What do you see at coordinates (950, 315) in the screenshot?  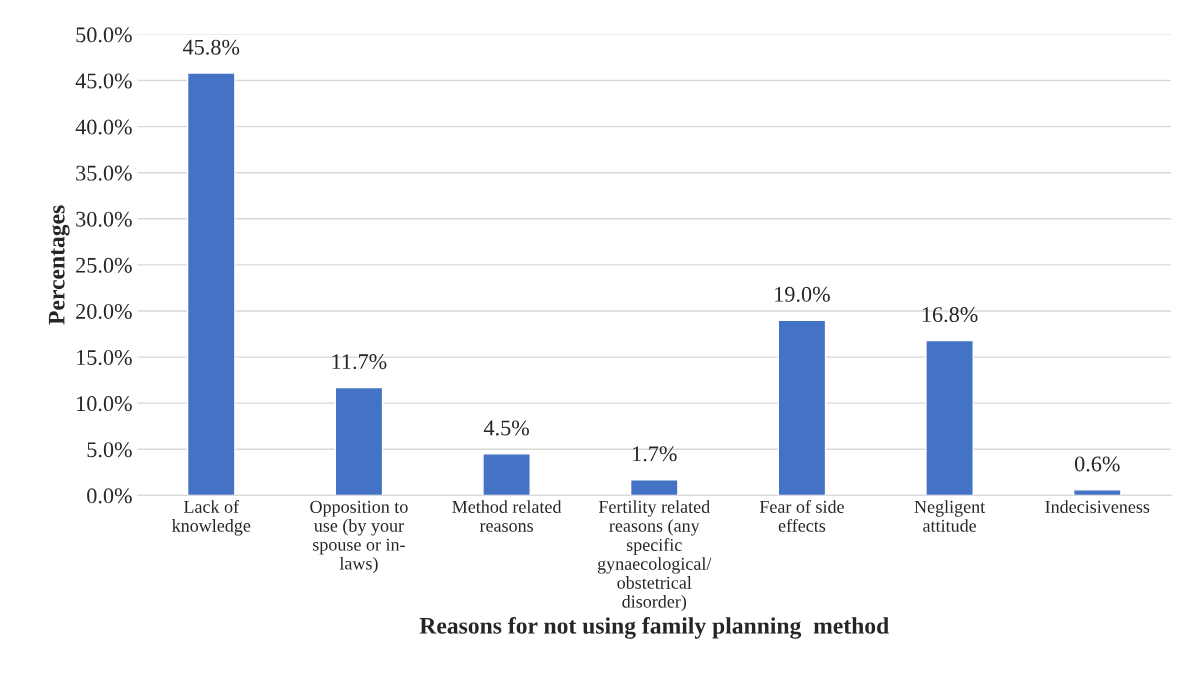 I see `data-label: 16.8%` at bounding box center [950, 315].